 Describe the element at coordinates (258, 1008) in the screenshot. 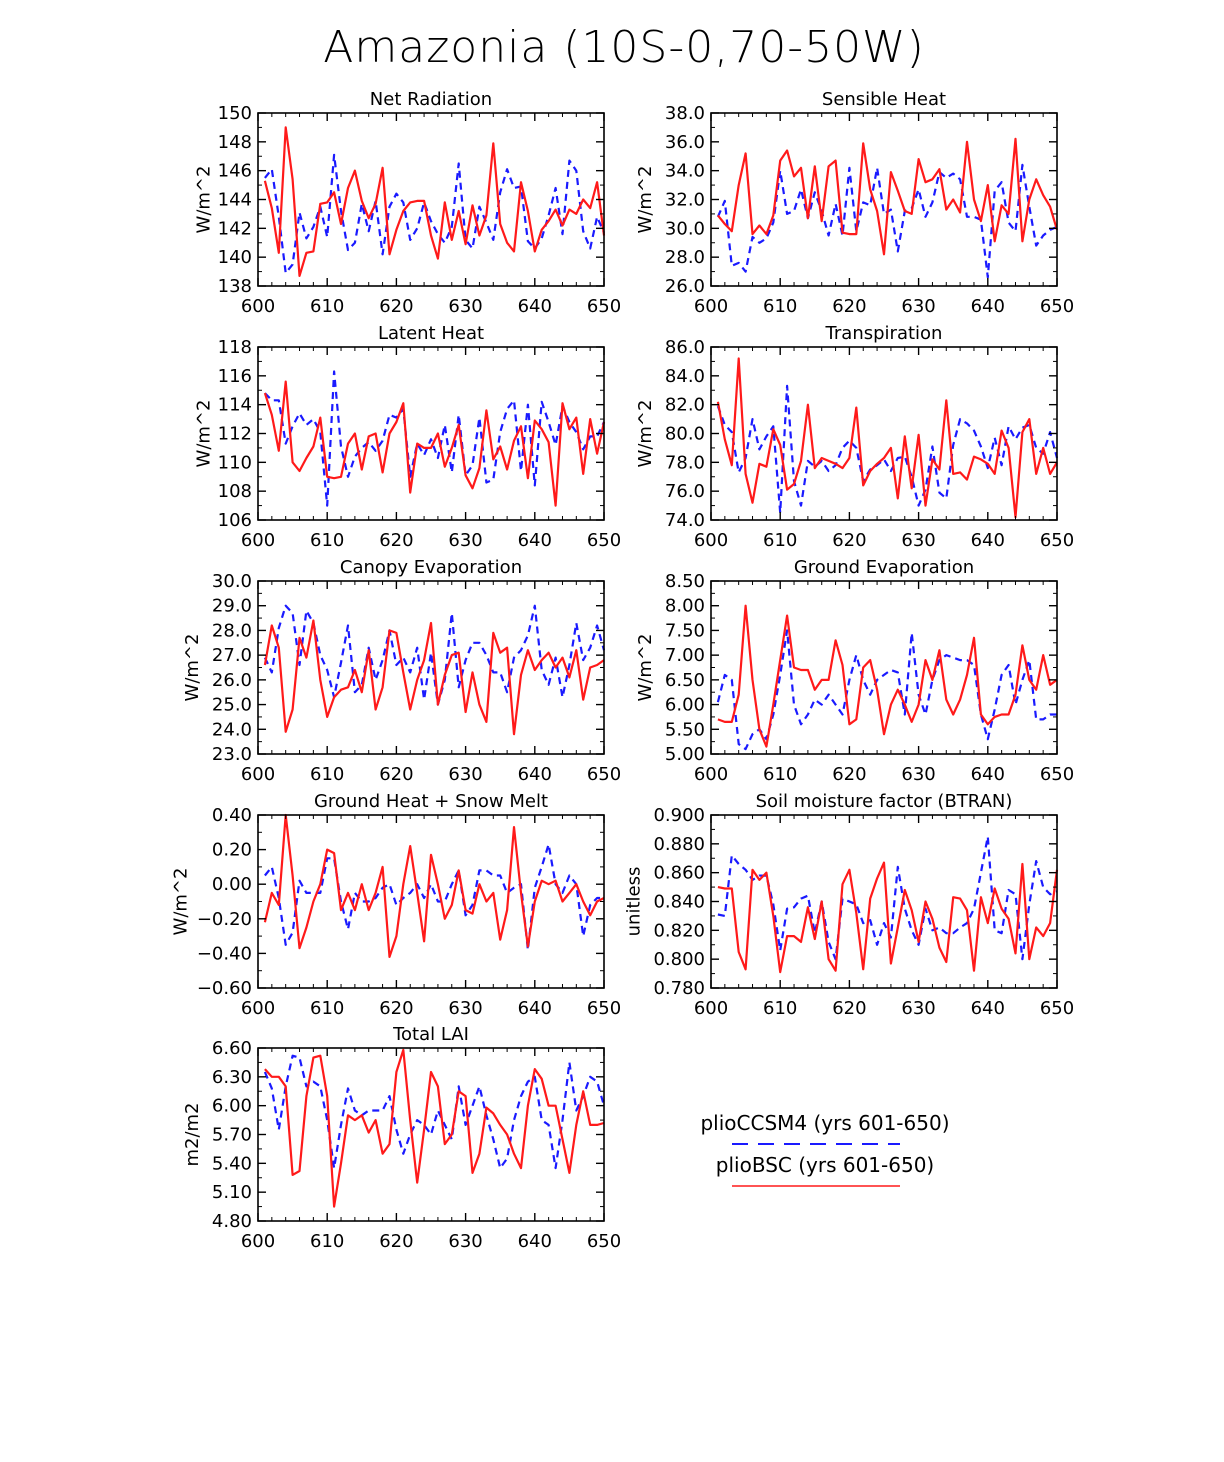

I see `x-tick-label-ground-heat-snow-melt: 600` at that location.